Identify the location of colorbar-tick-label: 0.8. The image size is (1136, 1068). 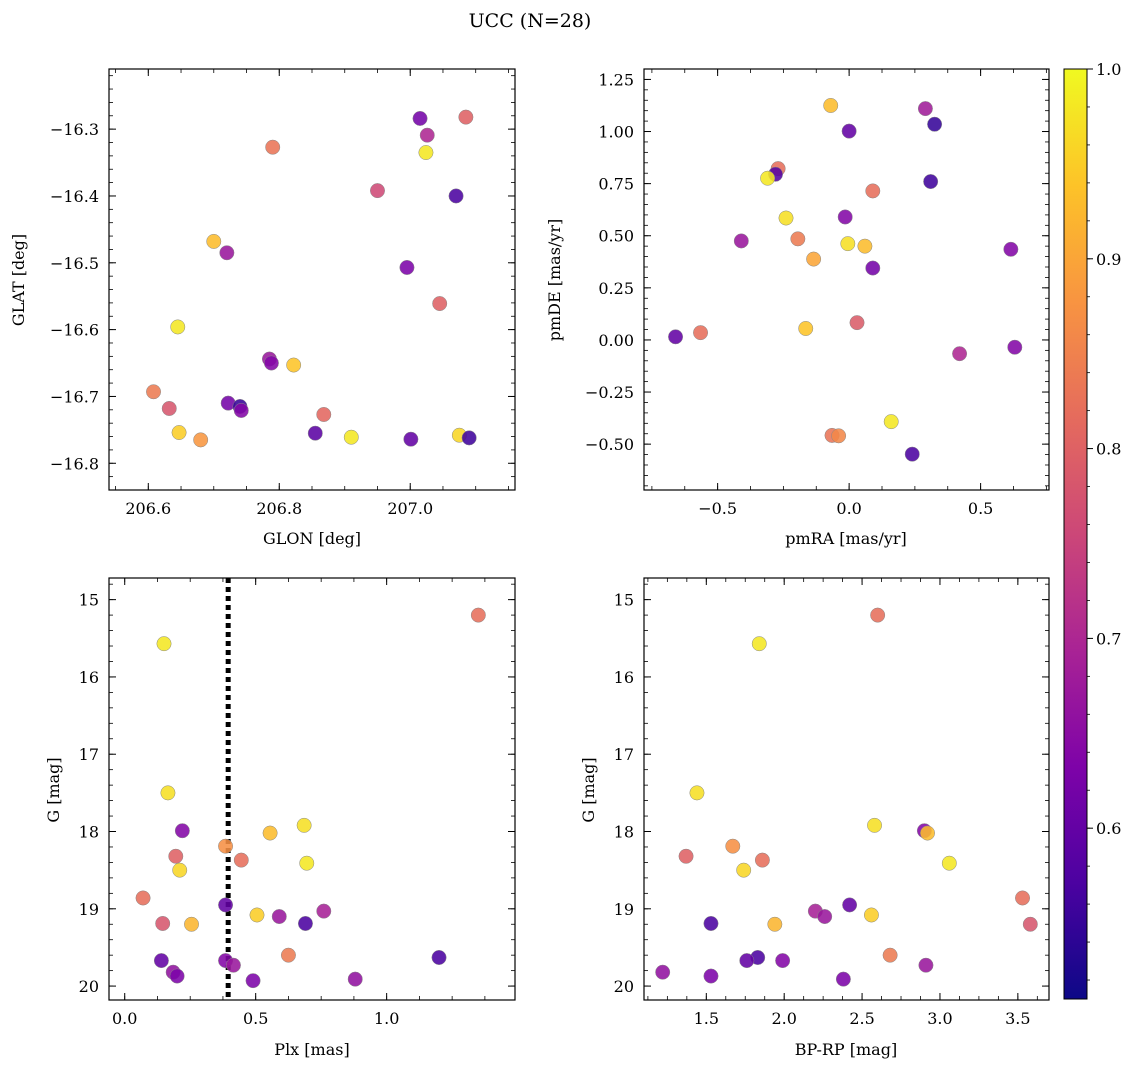
(1108, 449).